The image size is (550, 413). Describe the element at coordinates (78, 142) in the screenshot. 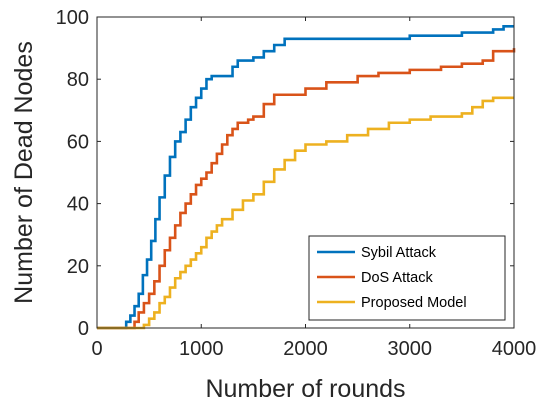

I see `y-tick-label: 60` at that location.